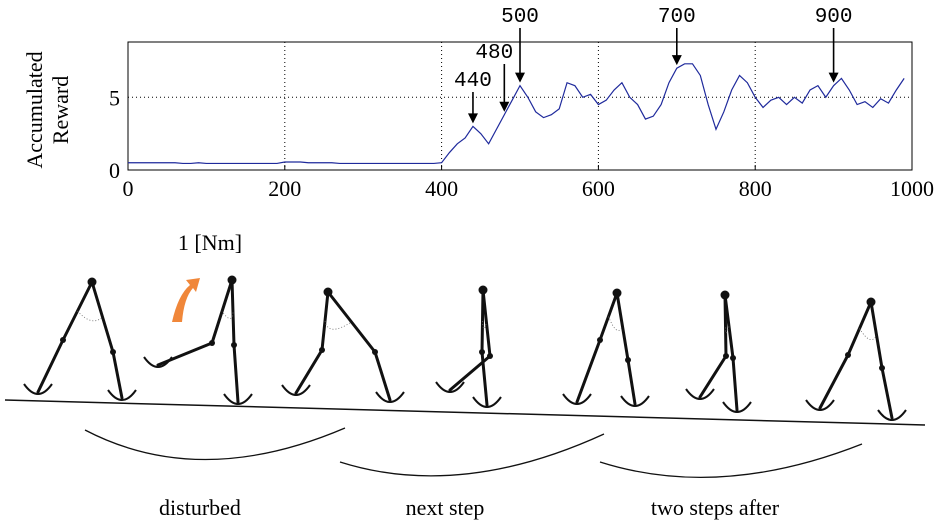  What do you see at coordinates (755, 188) in the screenshot?
I see `x-tick-label: 800` at bounding box center [755, 188].